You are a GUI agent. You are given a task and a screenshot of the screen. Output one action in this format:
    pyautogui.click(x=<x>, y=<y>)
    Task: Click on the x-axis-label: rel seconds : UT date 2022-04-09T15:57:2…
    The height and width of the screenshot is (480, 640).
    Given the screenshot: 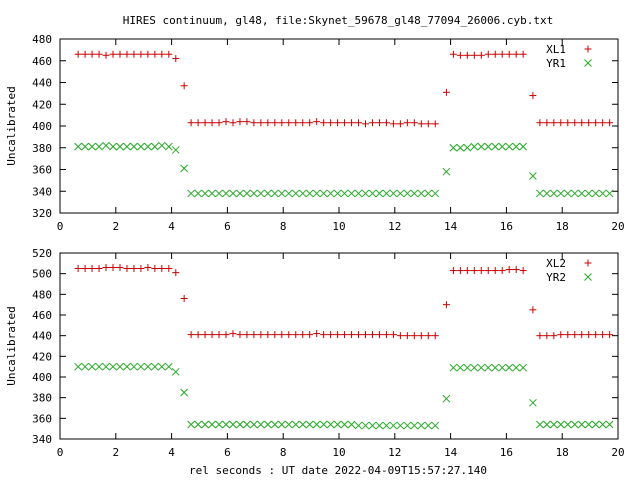 What is the action you would take?
    pyautogui.click(x=338, y=470)
    